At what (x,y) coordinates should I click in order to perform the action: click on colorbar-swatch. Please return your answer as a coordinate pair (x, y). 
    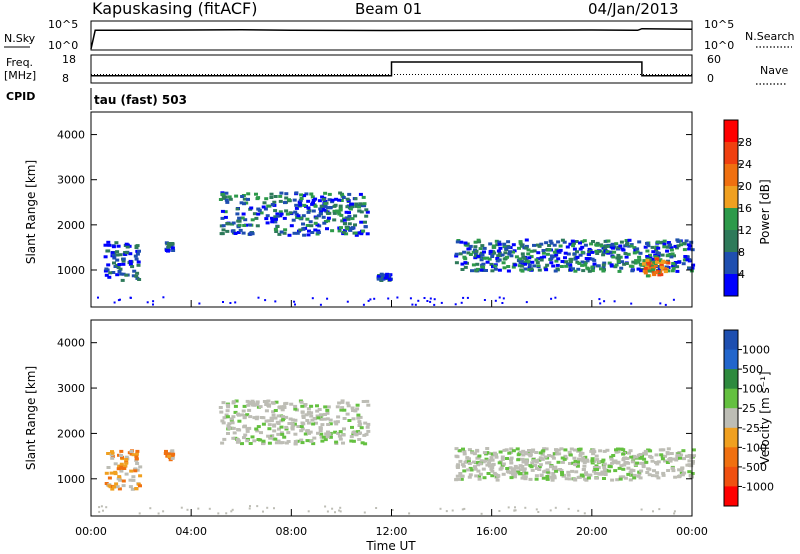
    Looking at the image, I should click on (731, 197).